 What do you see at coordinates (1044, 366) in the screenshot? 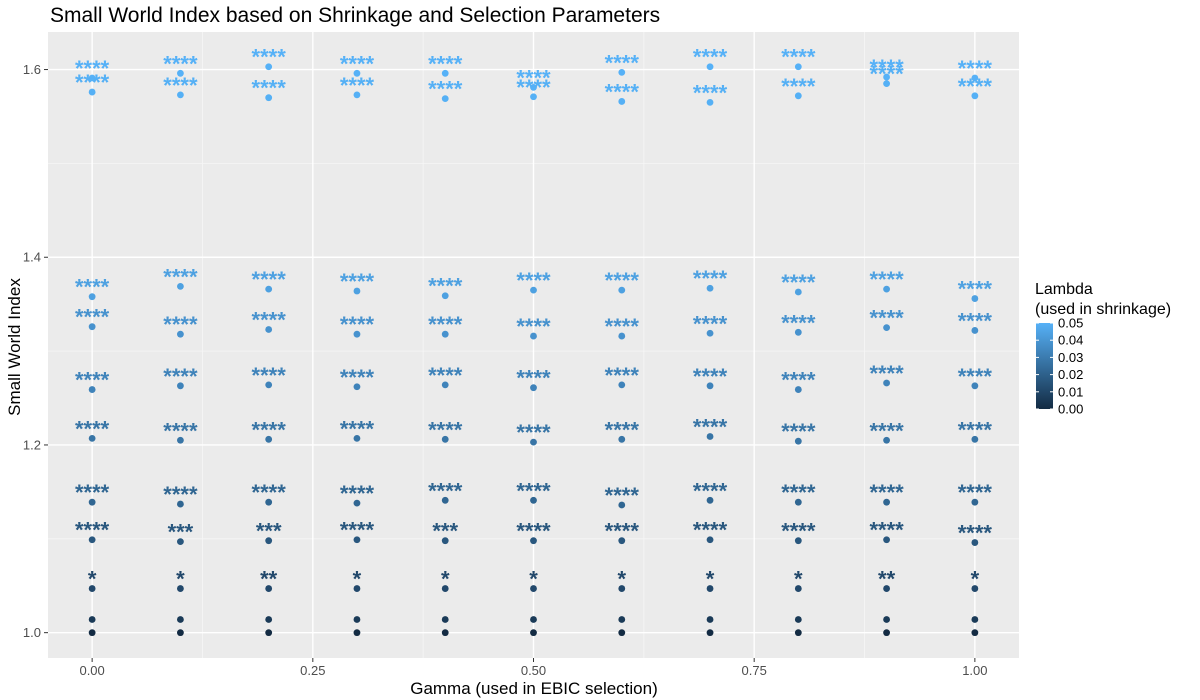
I see `legend-colorbar` at bounding box center [1044, 366].